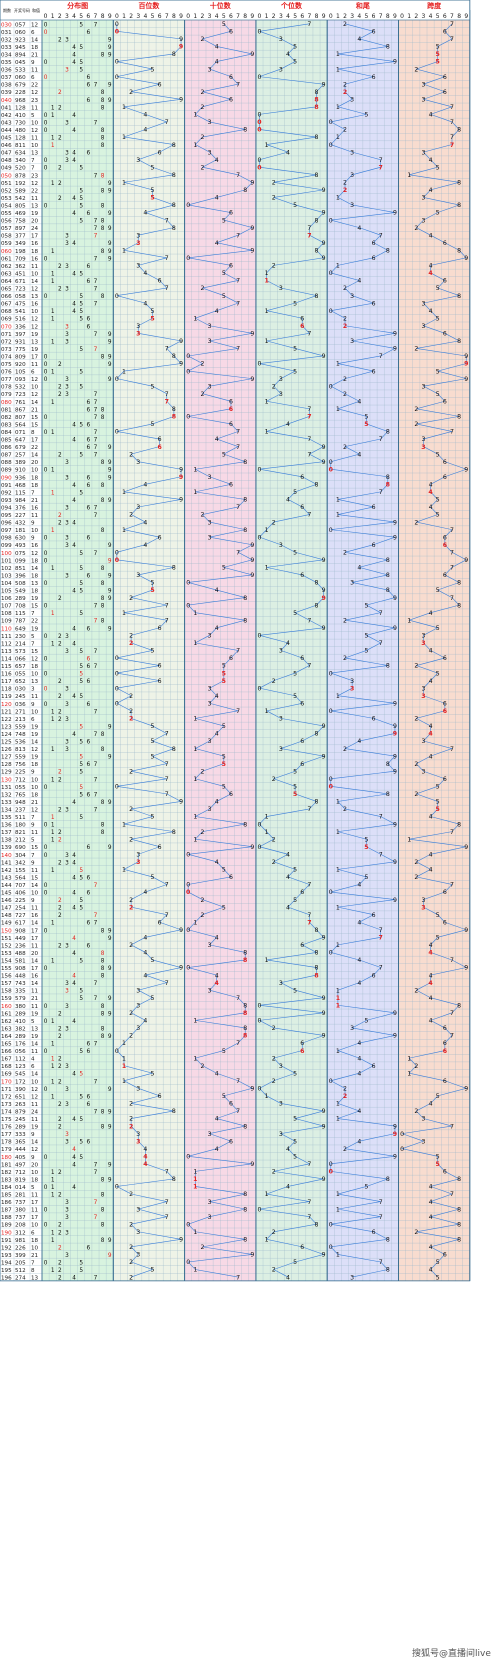  What do you see at coordinates (20, 592) in the screenshot?
I see `draw-number: 549` at bounding box center [20, 592].